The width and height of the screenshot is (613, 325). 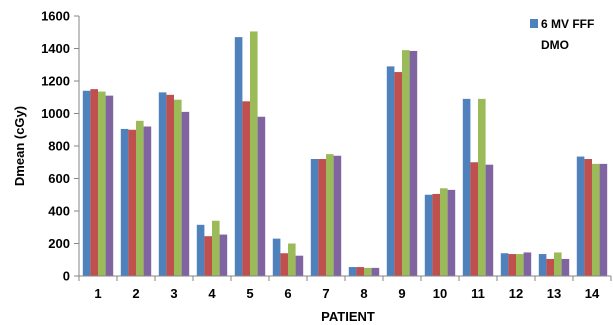 I want to click on x-tick-label: 5, so click(x=249, y=293).